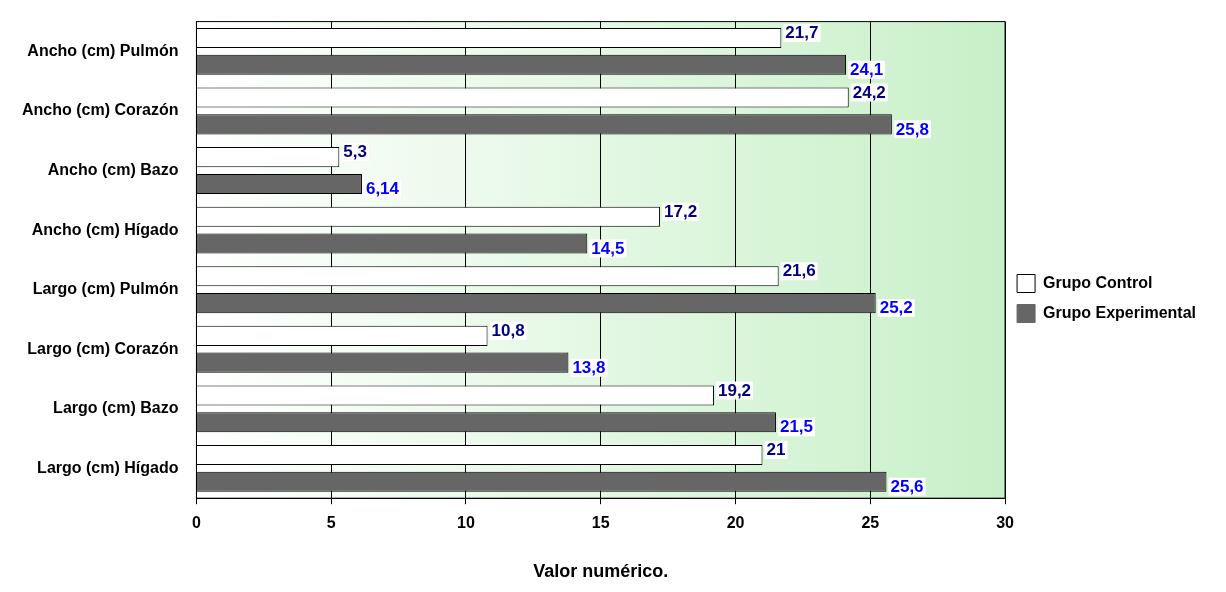 The height and width of the screenshot is (592, 1226). Describe the element at coordinates (116, 408) in the screenshot. I see `y-tick-label: Largo (cm) Bazo` at that location.